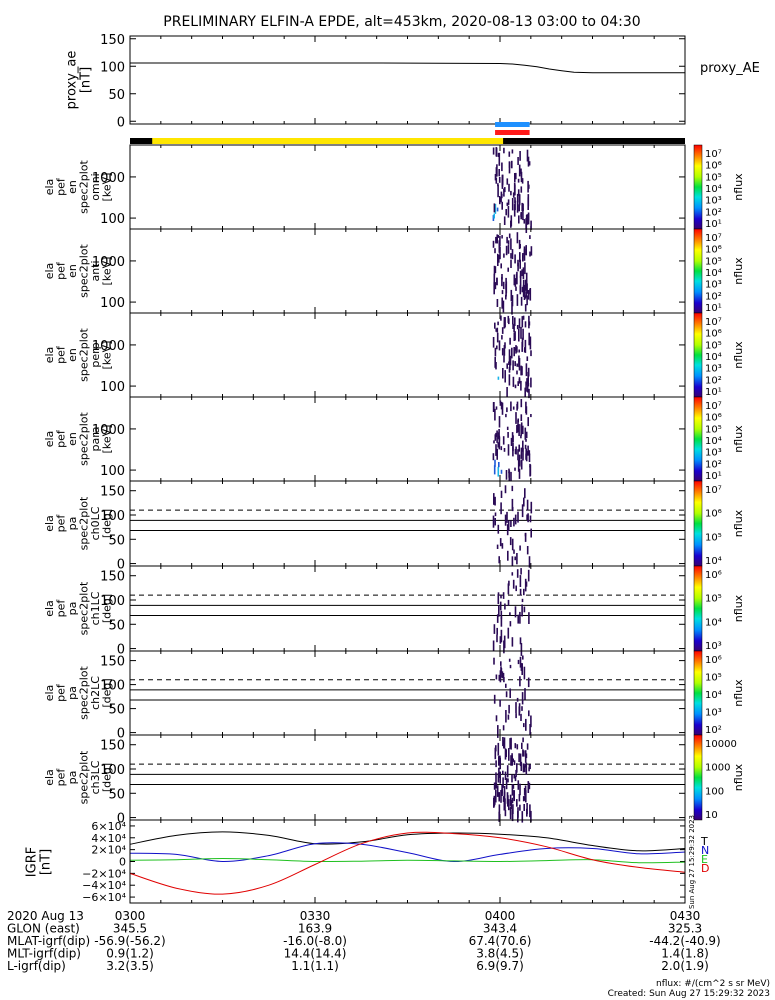 The width and height of the screenshot is (775, 1000). What do you see at coordinates (107, 692) in the screenshot?
I see `y-axis-label-line: [deg]` at bounding box center [107, 692].